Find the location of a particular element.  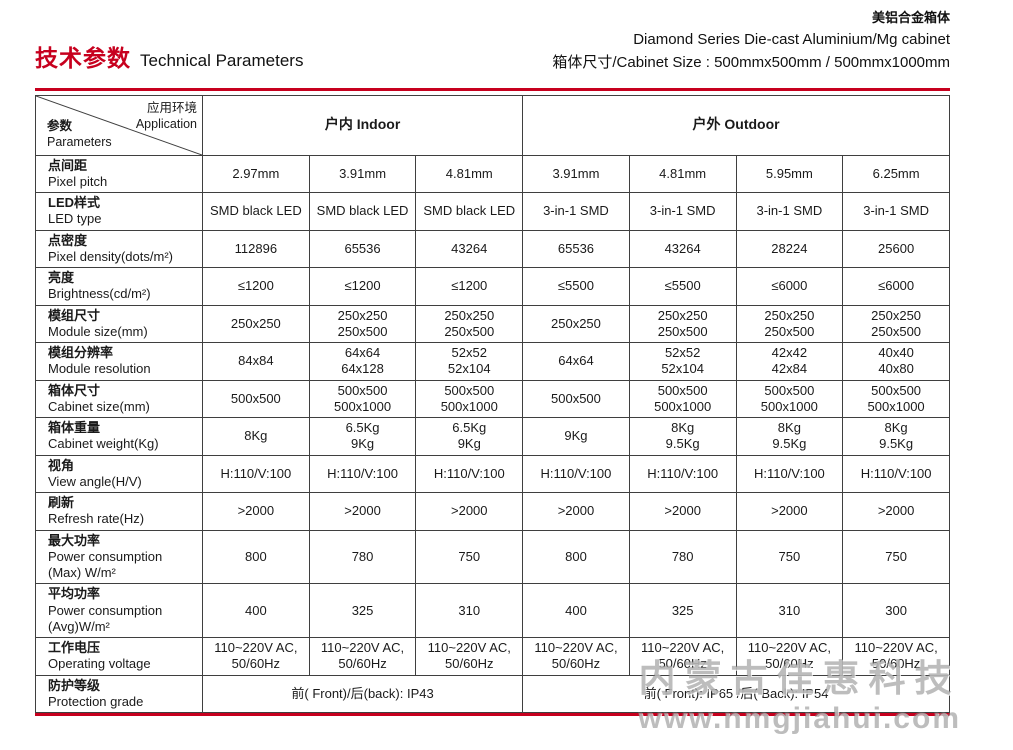

value-cell: 4.81mm is located at coordinates (682, 174).